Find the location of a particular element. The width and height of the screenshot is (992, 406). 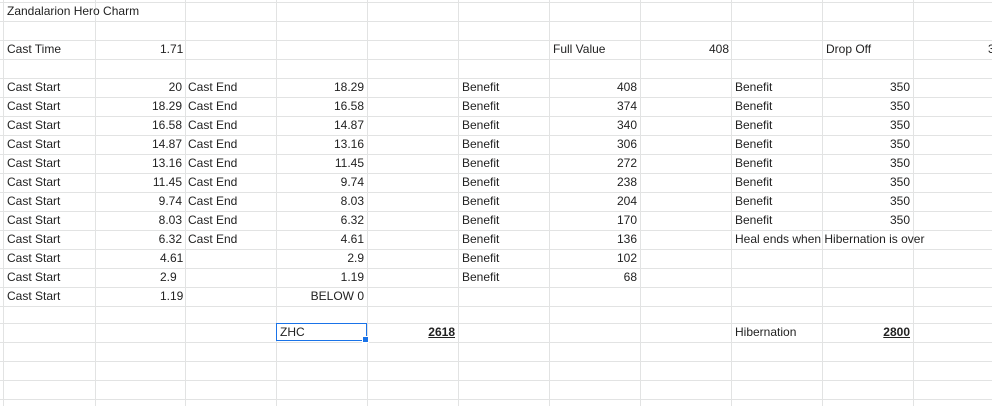

heal-ends-note: Heal ends when Hibernation is over is located at coordinates (830, 239).